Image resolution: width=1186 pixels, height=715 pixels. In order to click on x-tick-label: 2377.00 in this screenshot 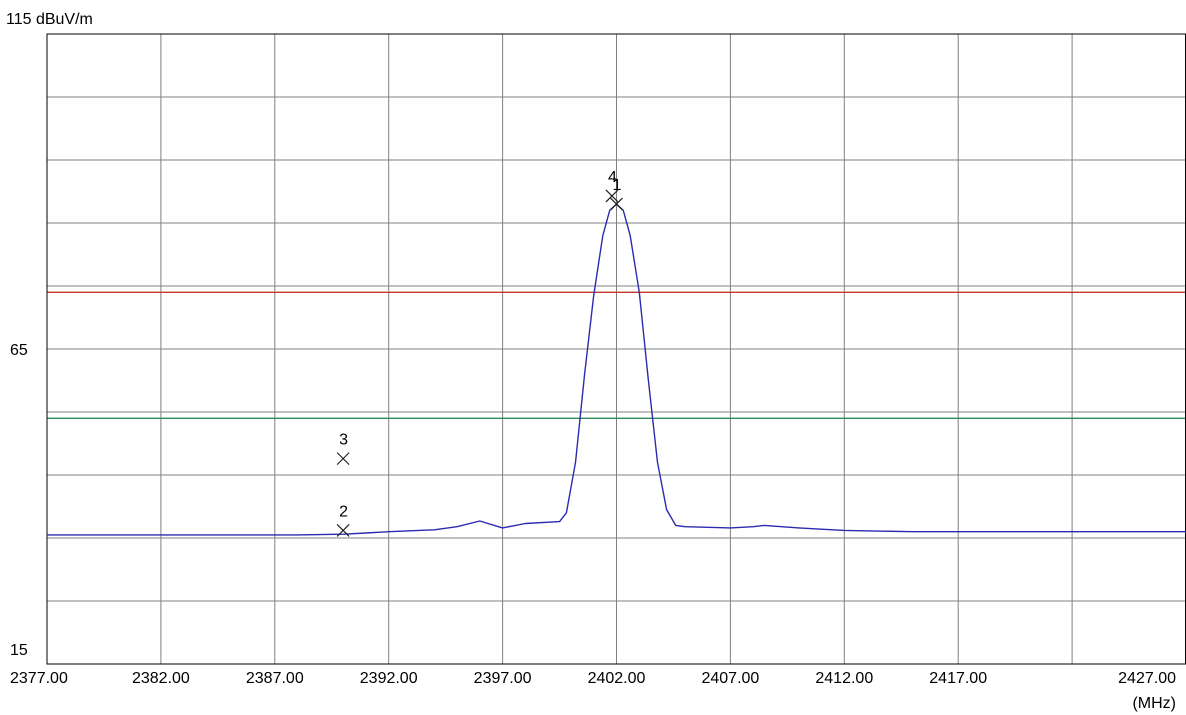, I will do `click(39, 678)`.